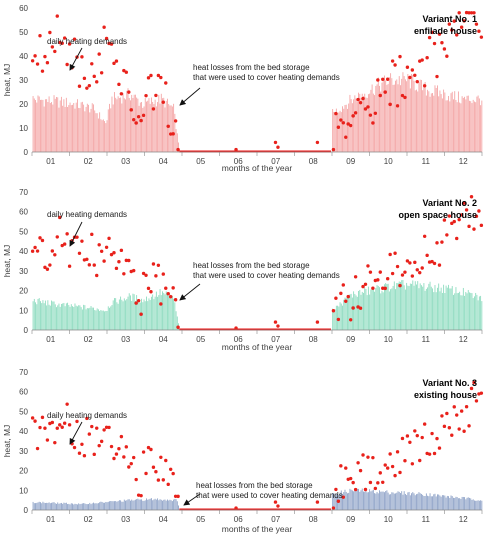 The height and width of the screenshot is (550, 486). Describe the element at coordinates (275, 519) in the screenshot. I see `x-tick-label: 07` at that location.